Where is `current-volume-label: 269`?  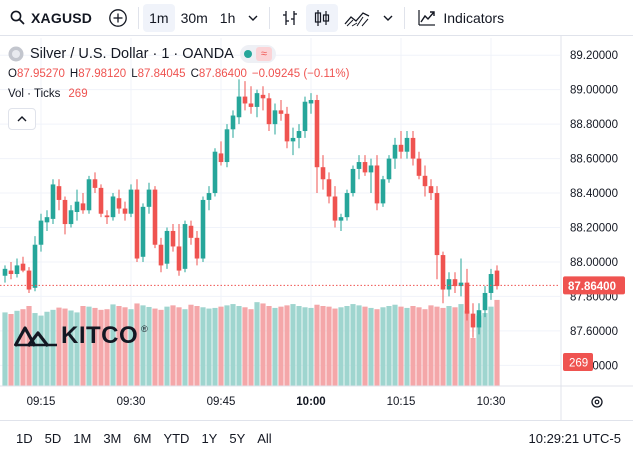 current-volume-label: 269 is located at coordinates (578, 364).